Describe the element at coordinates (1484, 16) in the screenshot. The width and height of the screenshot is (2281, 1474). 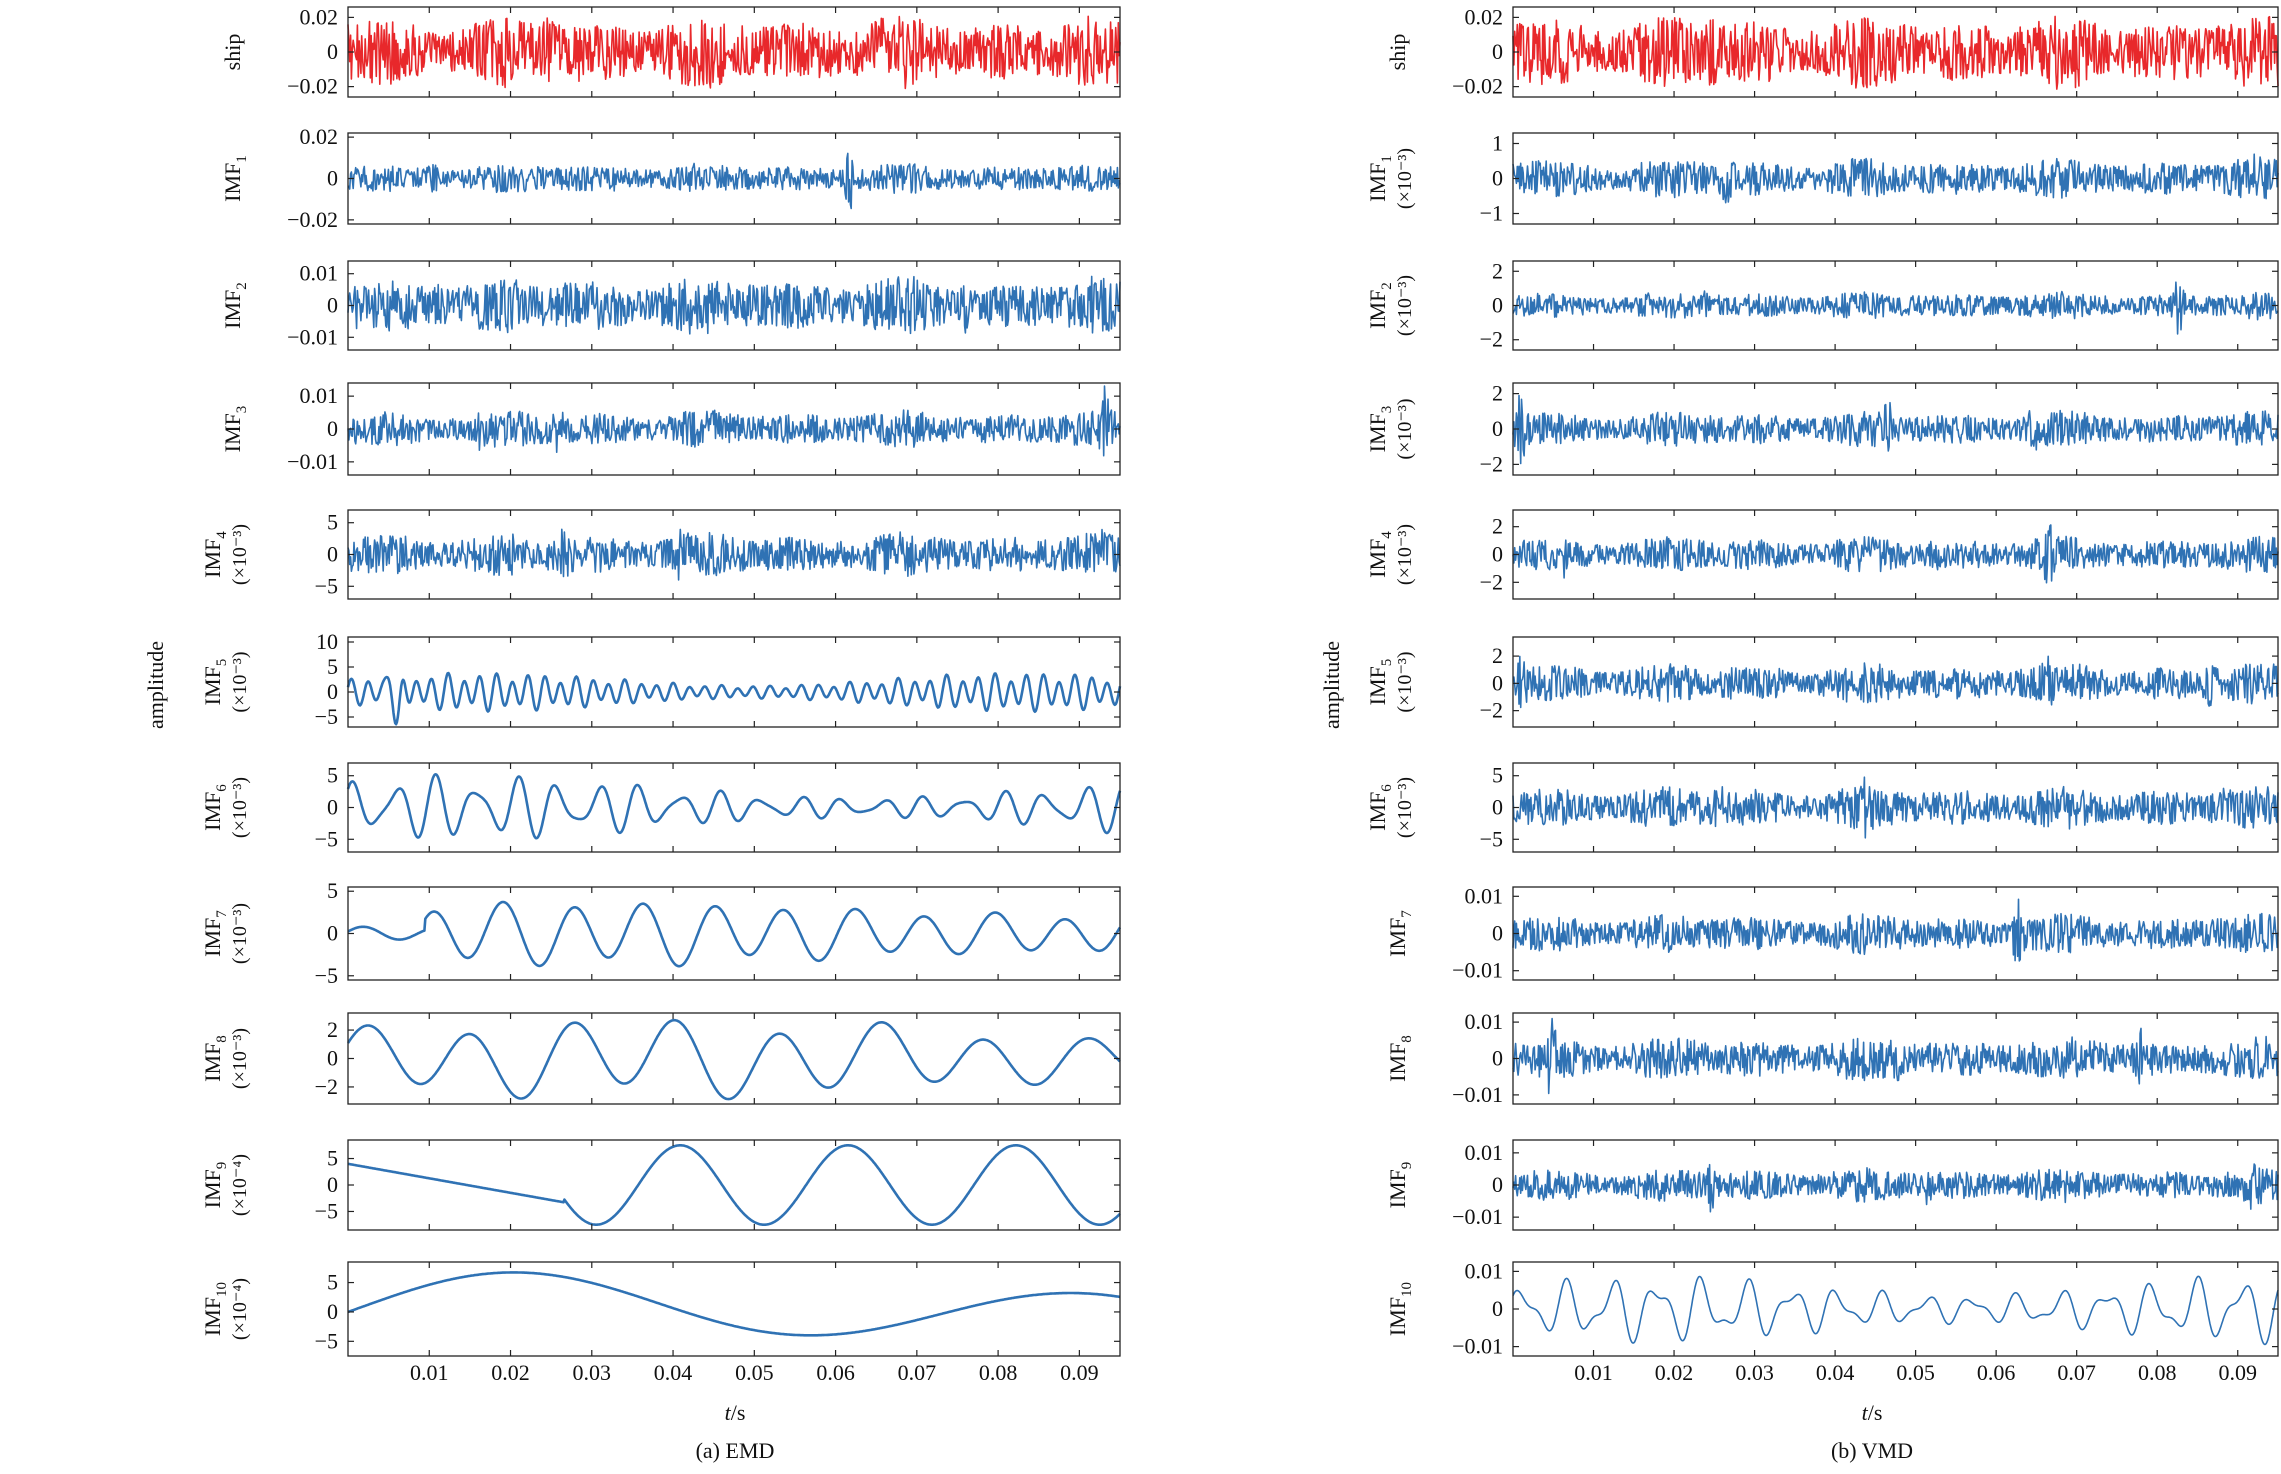
I see `y-tick-label: 0.02` at that location.